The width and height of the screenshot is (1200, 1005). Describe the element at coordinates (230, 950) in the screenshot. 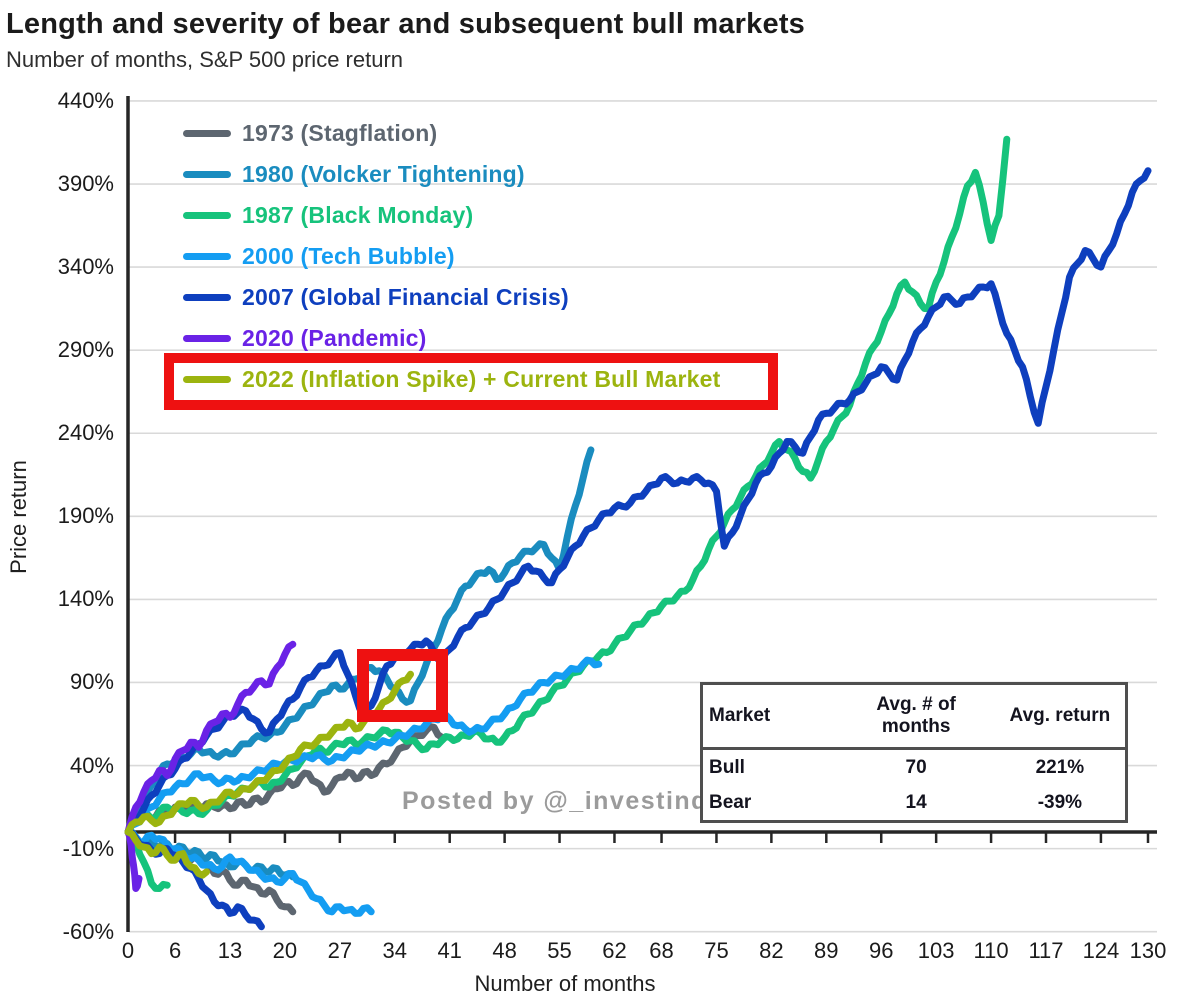

I see `x-tick-label: 13` at that location.